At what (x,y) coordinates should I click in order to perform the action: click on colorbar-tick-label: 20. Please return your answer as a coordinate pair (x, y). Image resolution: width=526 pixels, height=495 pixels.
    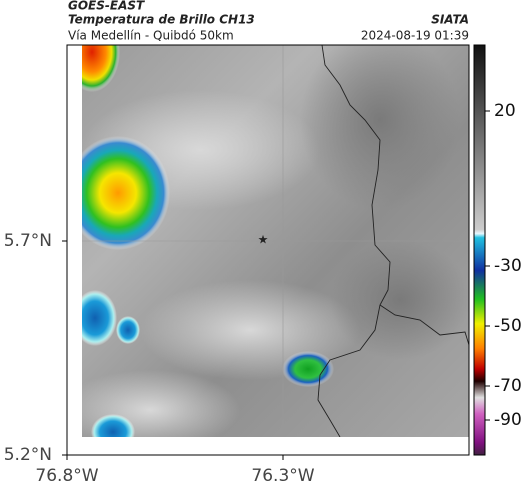
    Looking at the image, I should click on (505, 111).